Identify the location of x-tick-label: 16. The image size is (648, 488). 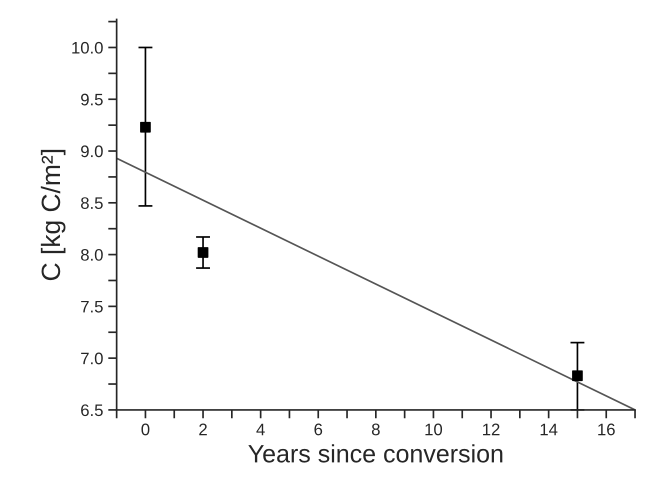
(606, 430).